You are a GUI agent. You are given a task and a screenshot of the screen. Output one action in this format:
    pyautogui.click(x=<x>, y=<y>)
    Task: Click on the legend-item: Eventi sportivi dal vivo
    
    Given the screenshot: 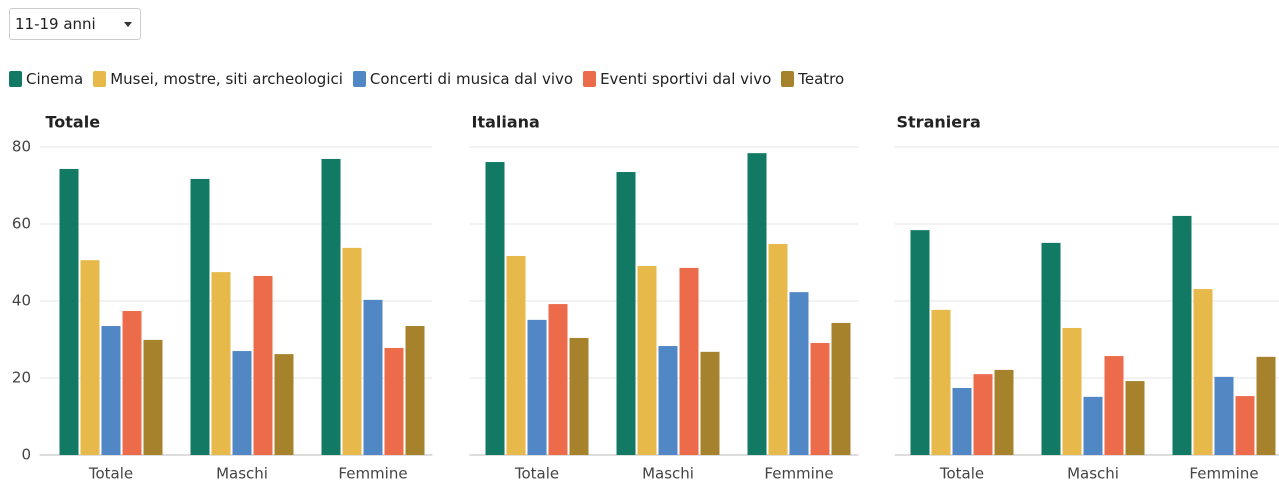 What is the action you would take?
    pyautogui.click(x=677, y=79)
    